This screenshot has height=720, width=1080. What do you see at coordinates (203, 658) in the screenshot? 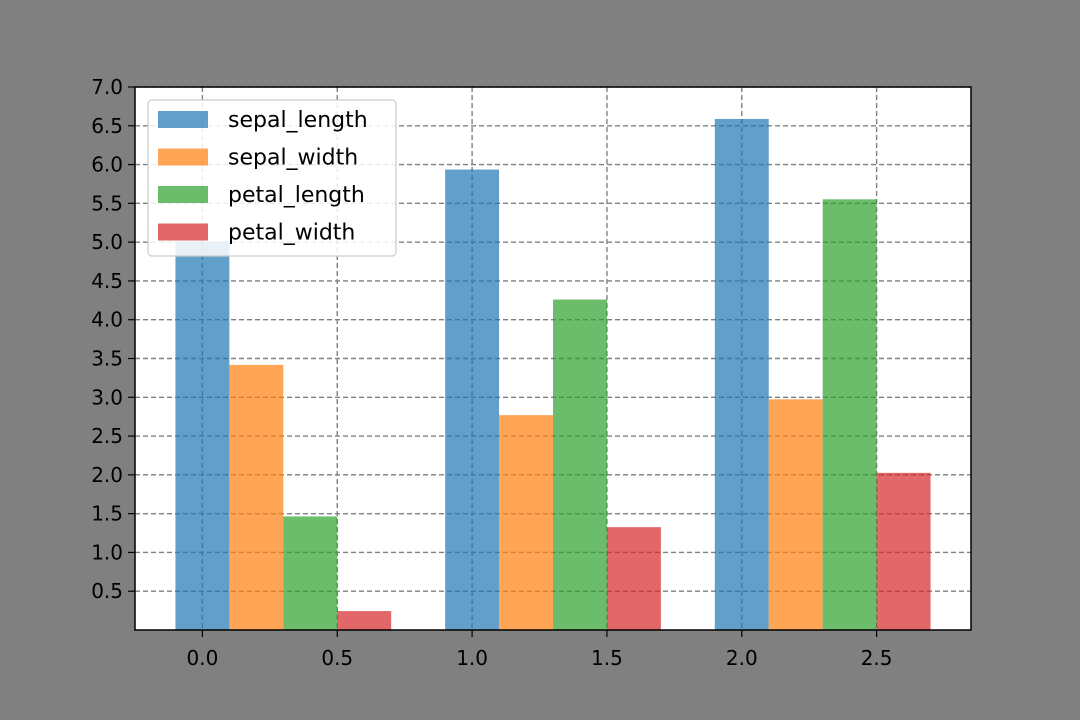
I see `x-tick-label-0: 0.0` at bounding box center [203, 658].